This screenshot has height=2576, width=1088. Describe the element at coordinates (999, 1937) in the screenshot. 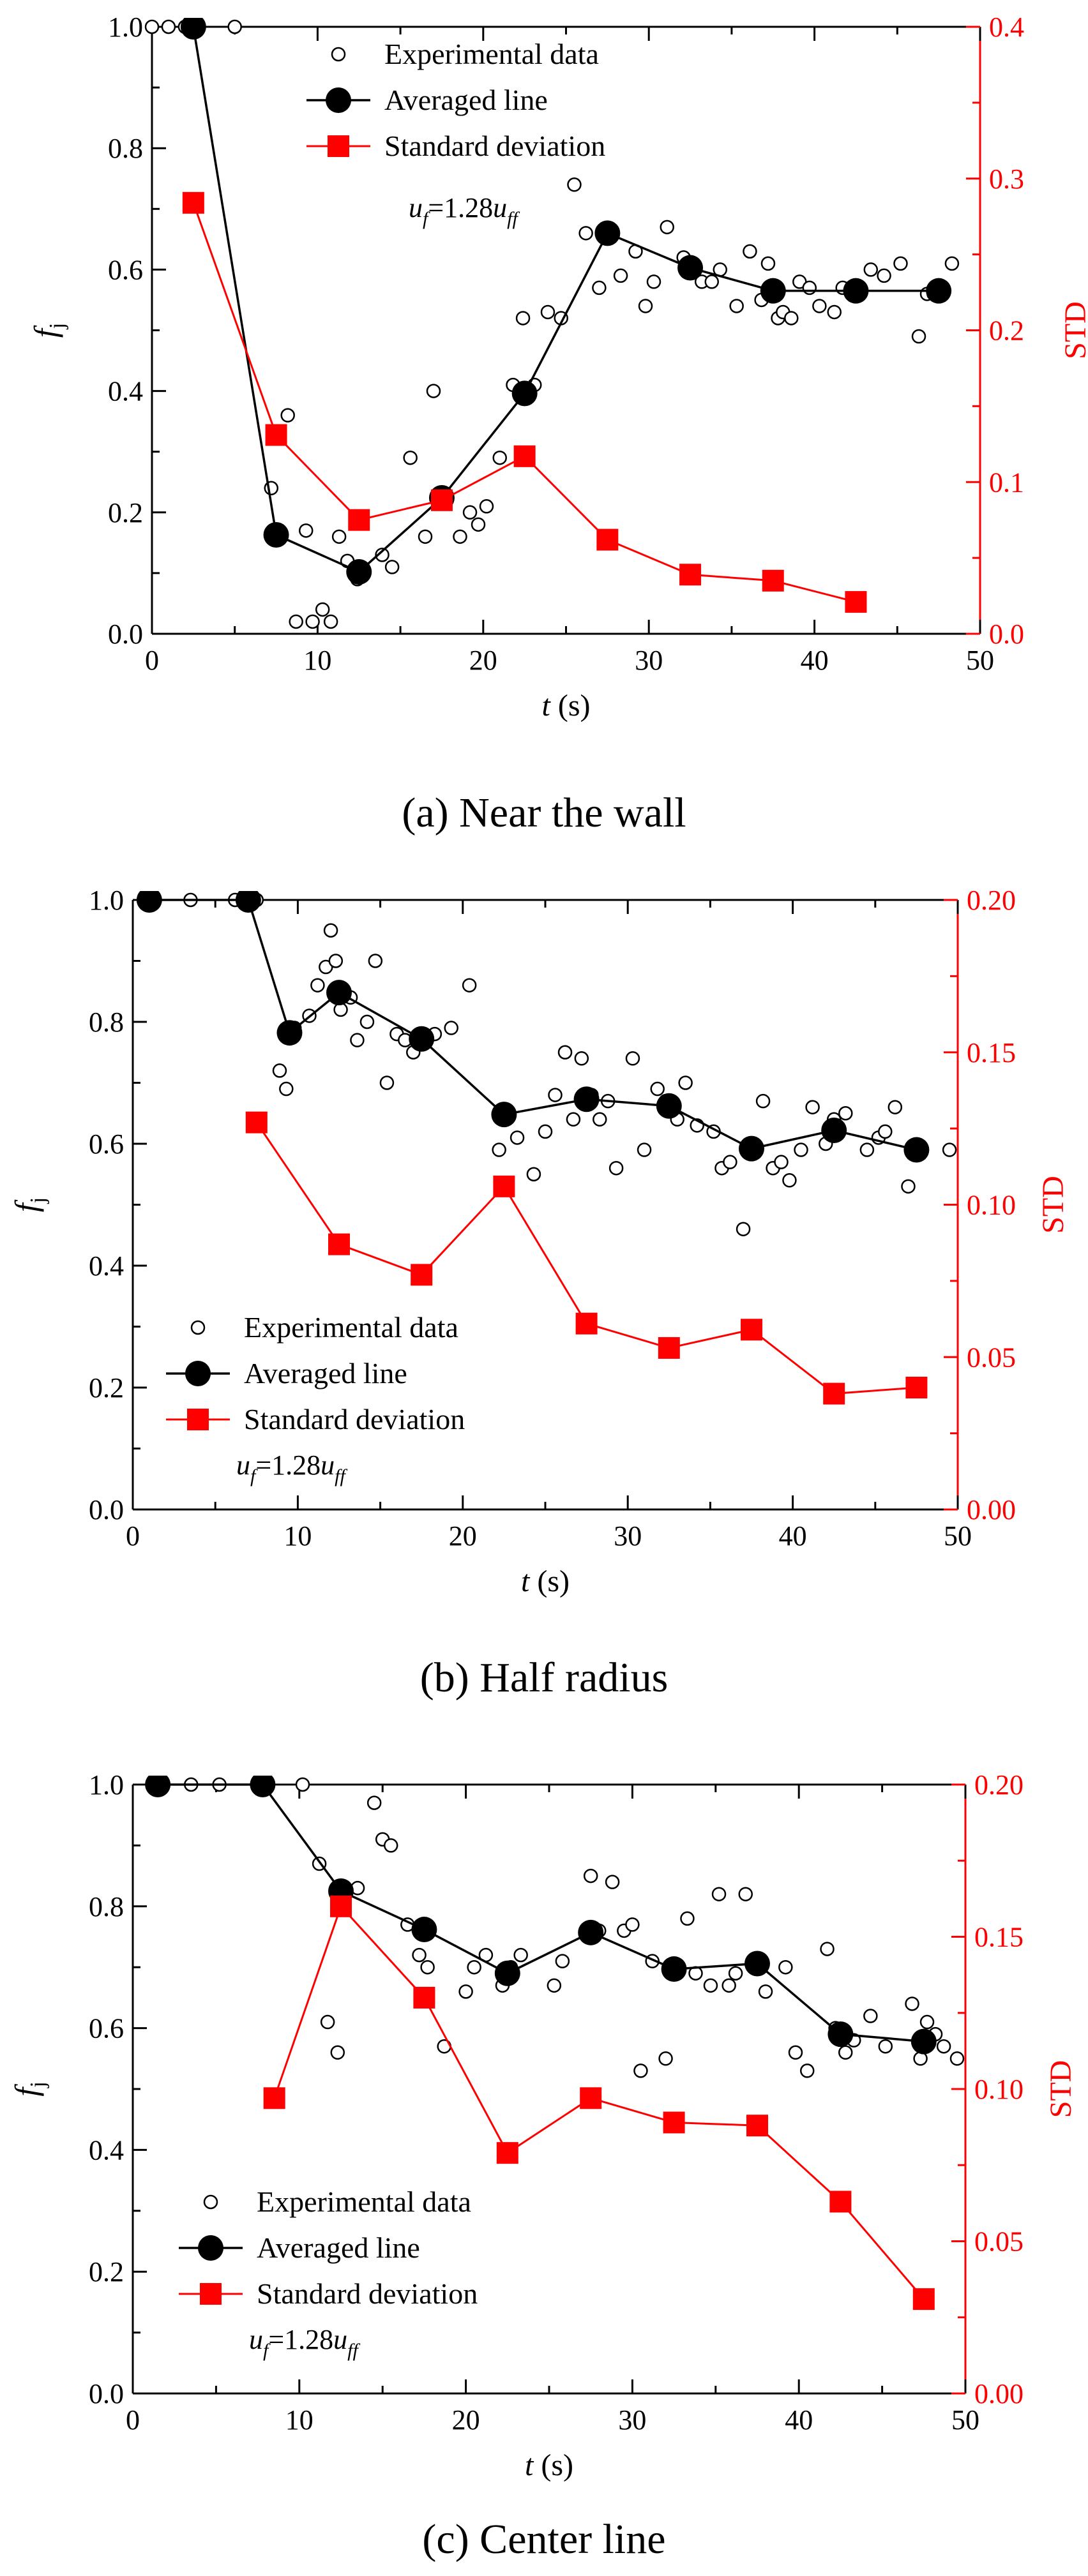

I see `y2-tick-label: 0.15` at that location.